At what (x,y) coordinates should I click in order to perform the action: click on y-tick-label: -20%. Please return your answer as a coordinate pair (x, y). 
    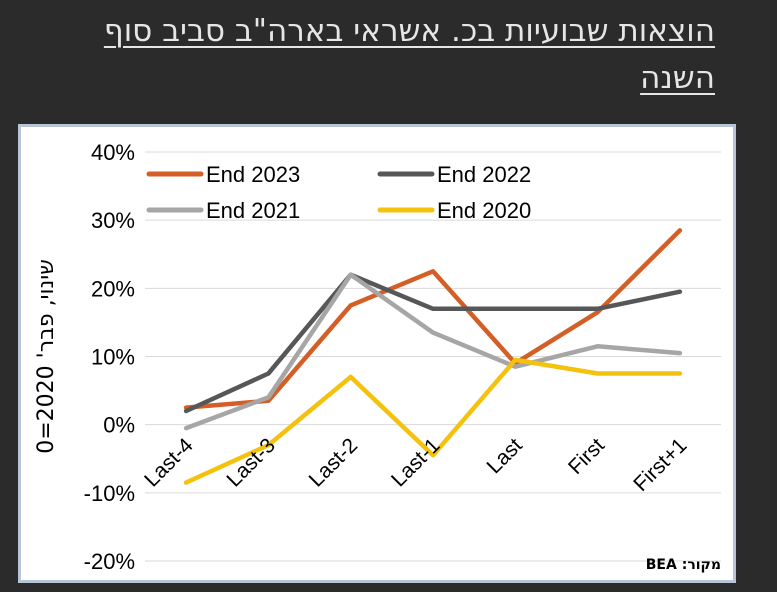
    Looking at the image, I should click on (109, 561).